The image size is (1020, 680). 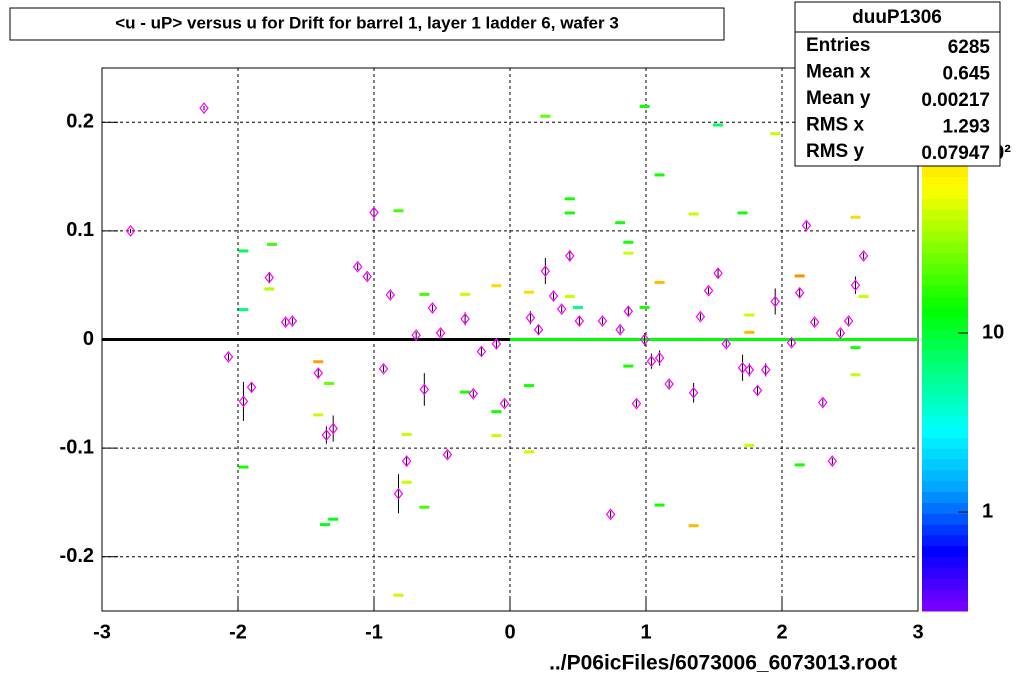 What do you see at coordinates (723, 663) in the screenshot?
I see `x-axis-label: ../P06icFiles/6073006_6073013.root` at bounding box center [723, 663].